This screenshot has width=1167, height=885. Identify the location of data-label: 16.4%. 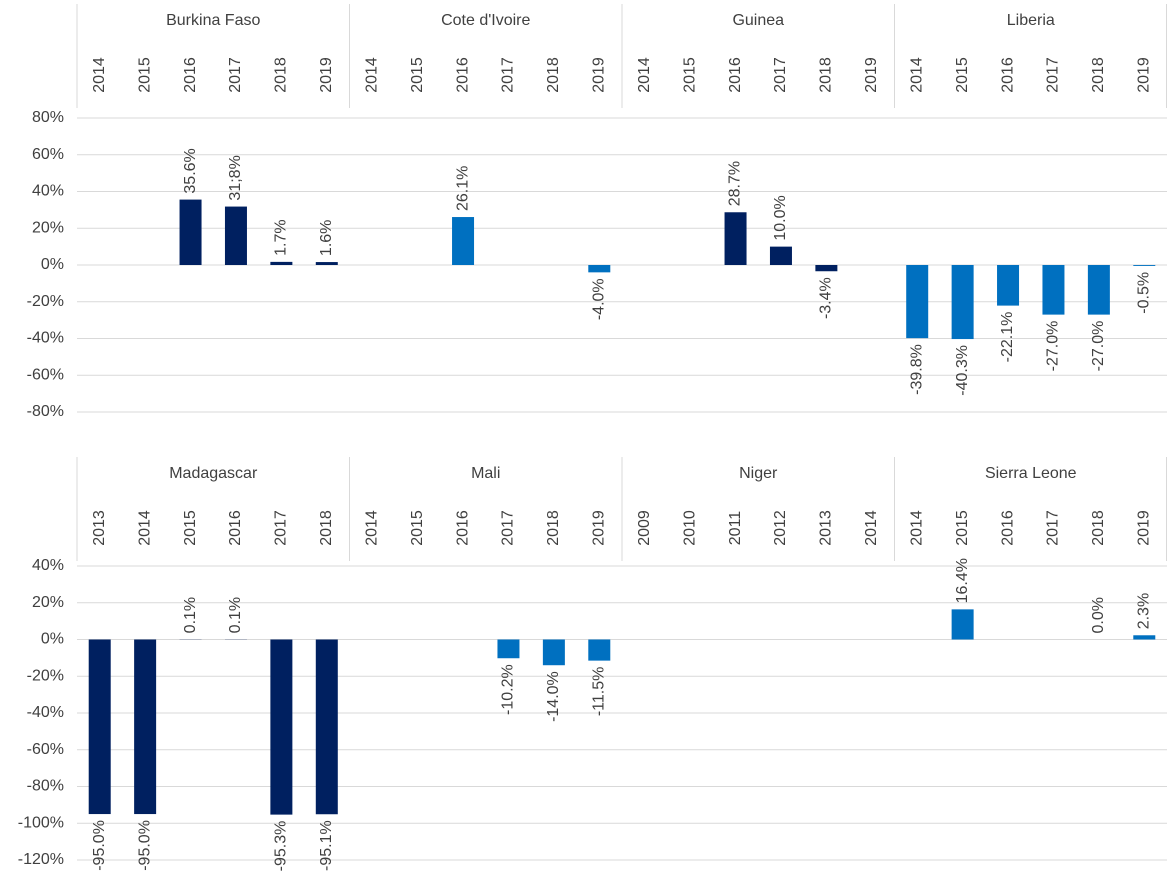
(962, 580).